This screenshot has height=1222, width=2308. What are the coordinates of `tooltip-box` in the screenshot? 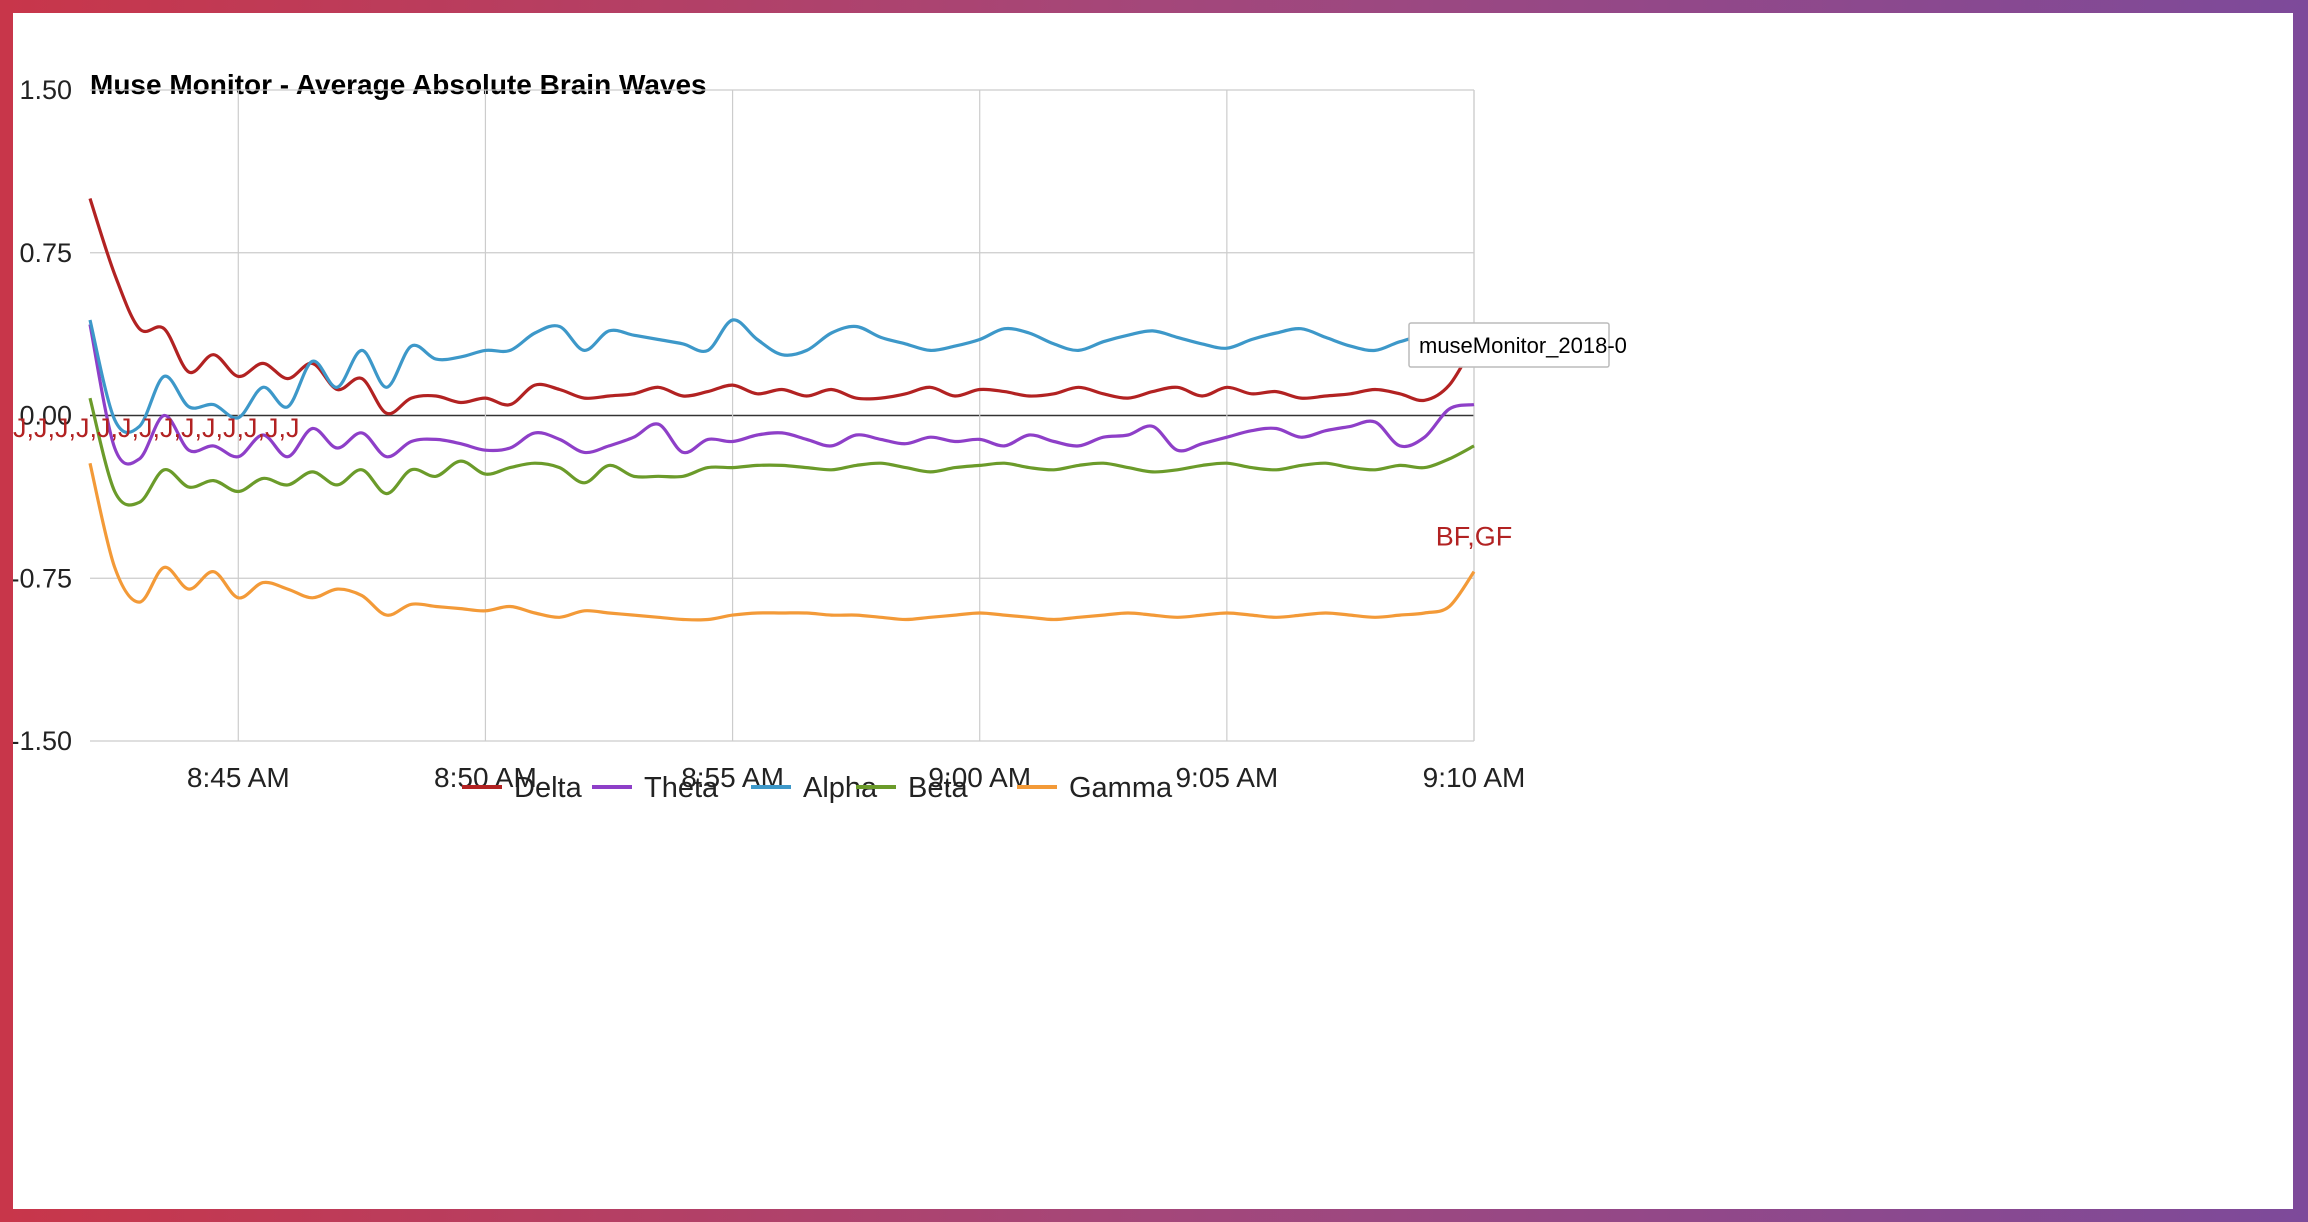 It's located at (1509, 345).